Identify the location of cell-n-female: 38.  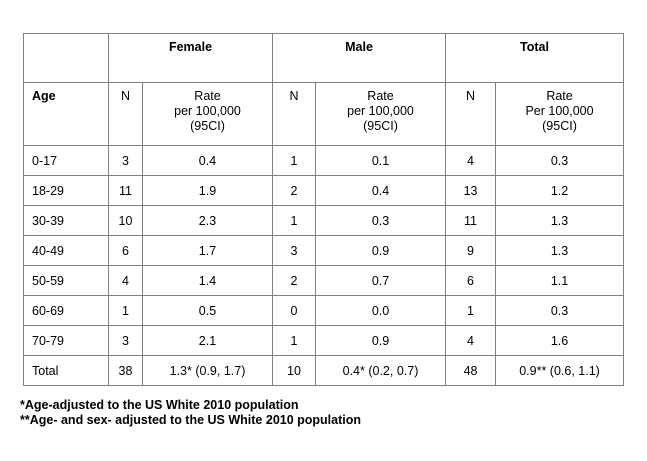
(125, 370).